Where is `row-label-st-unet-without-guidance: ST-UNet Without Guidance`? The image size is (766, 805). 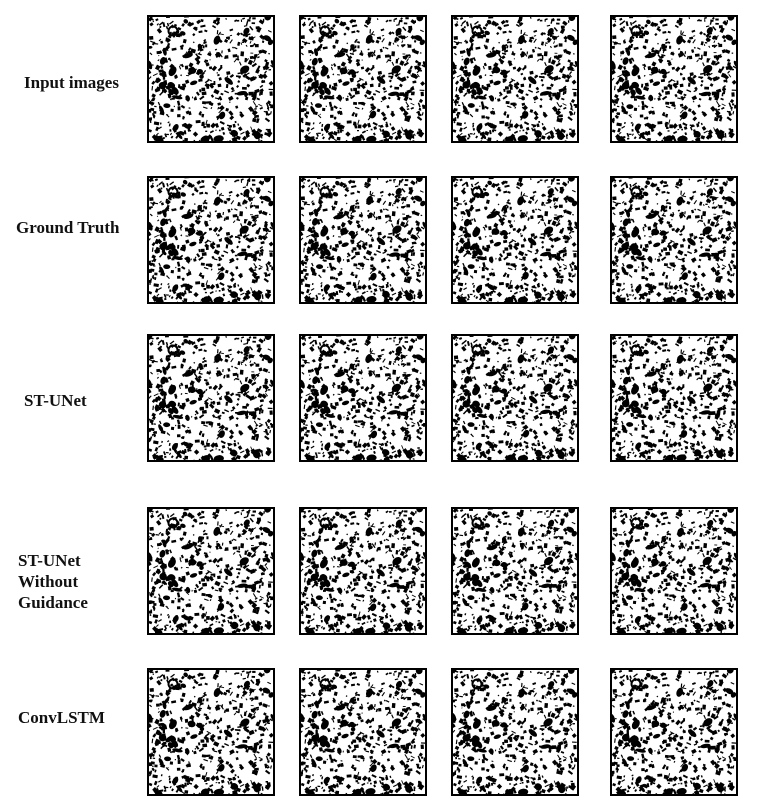 row-label-st-unet-without-guidance: ST-UNet Without Guidance is located at coordinates (53, 581).